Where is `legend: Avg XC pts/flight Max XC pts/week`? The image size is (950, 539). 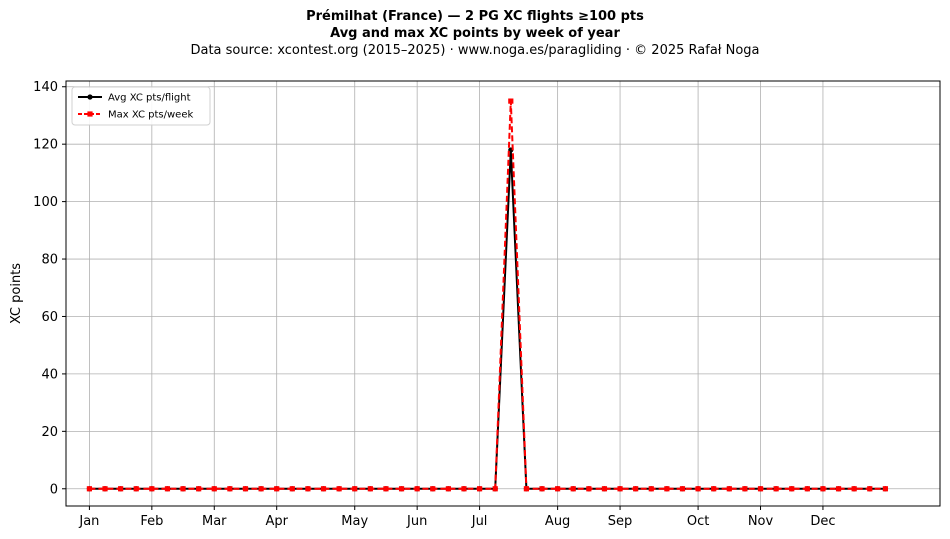 legend: Avg XC pts/flight Max XC pts/week is located at coordinates (141, 106).